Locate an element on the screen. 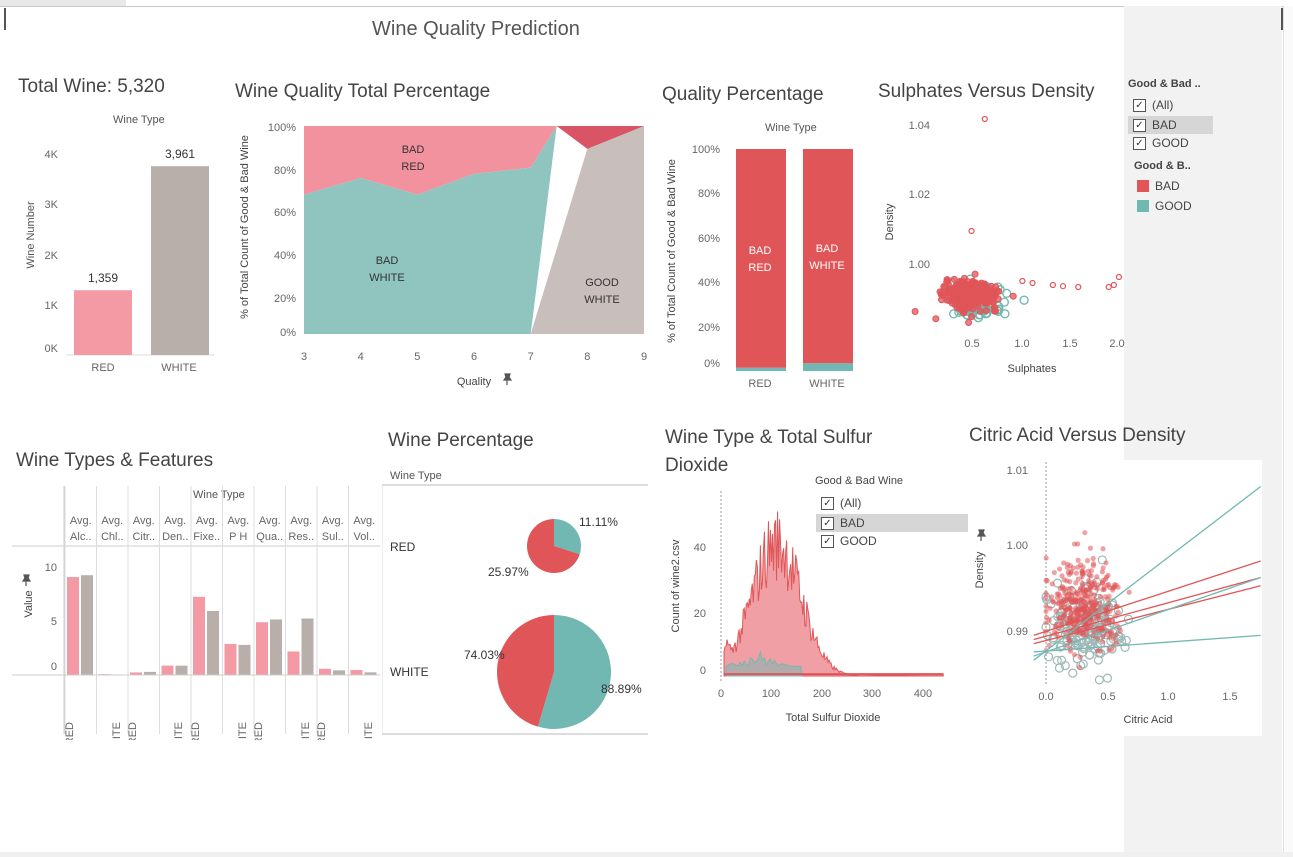 The height and width of the screenshot is (857, 1293). pie-layer is located at coordinates (554, 624).